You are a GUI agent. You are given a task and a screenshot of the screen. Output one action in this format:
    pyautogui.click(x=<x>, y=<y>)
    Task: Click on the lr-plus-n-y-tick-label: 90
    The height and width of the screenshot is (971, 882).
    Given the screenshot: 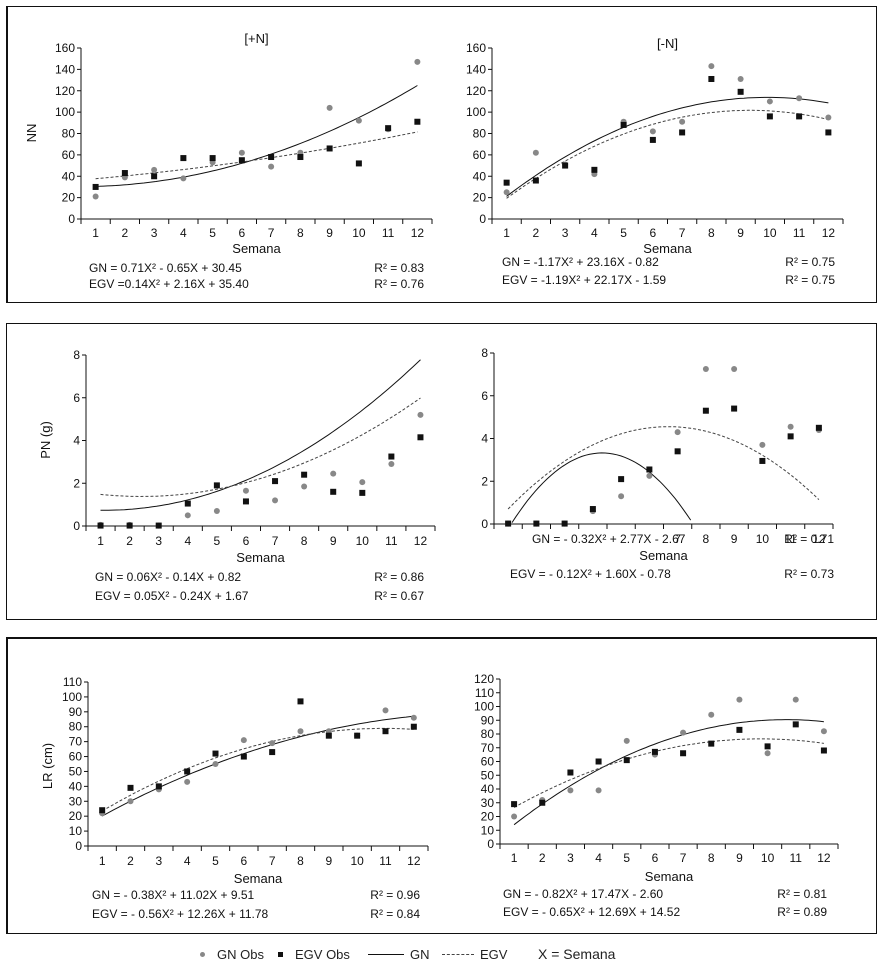 What is the action you would take?
    pyautogui.click(x=76, y=712)
    